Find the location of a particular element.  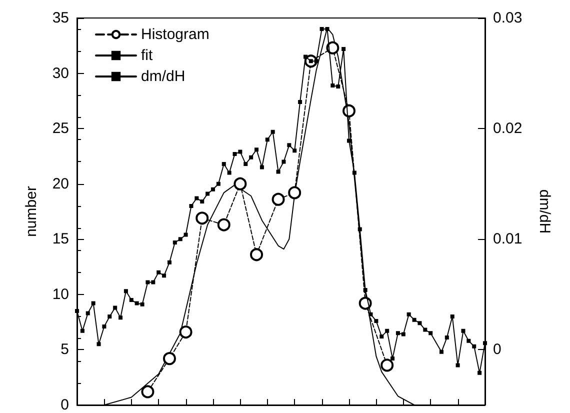

y2-axis-title: dm/dH is located at coordinates (544, 211).